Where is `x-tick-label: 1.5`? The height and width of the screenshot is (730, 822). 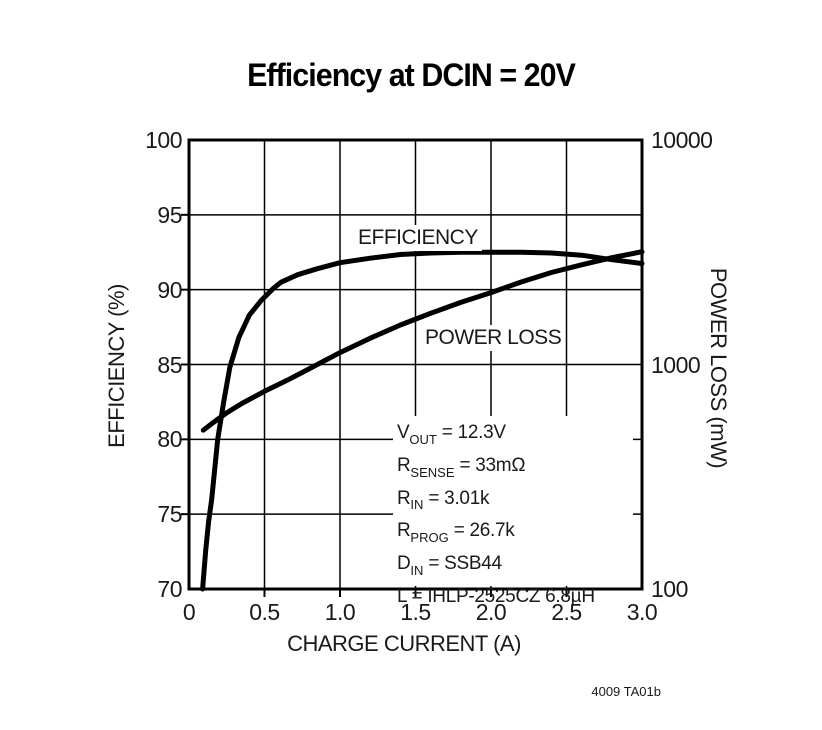 x-tick-label: 1.5 is located at coordinates (415, 612).